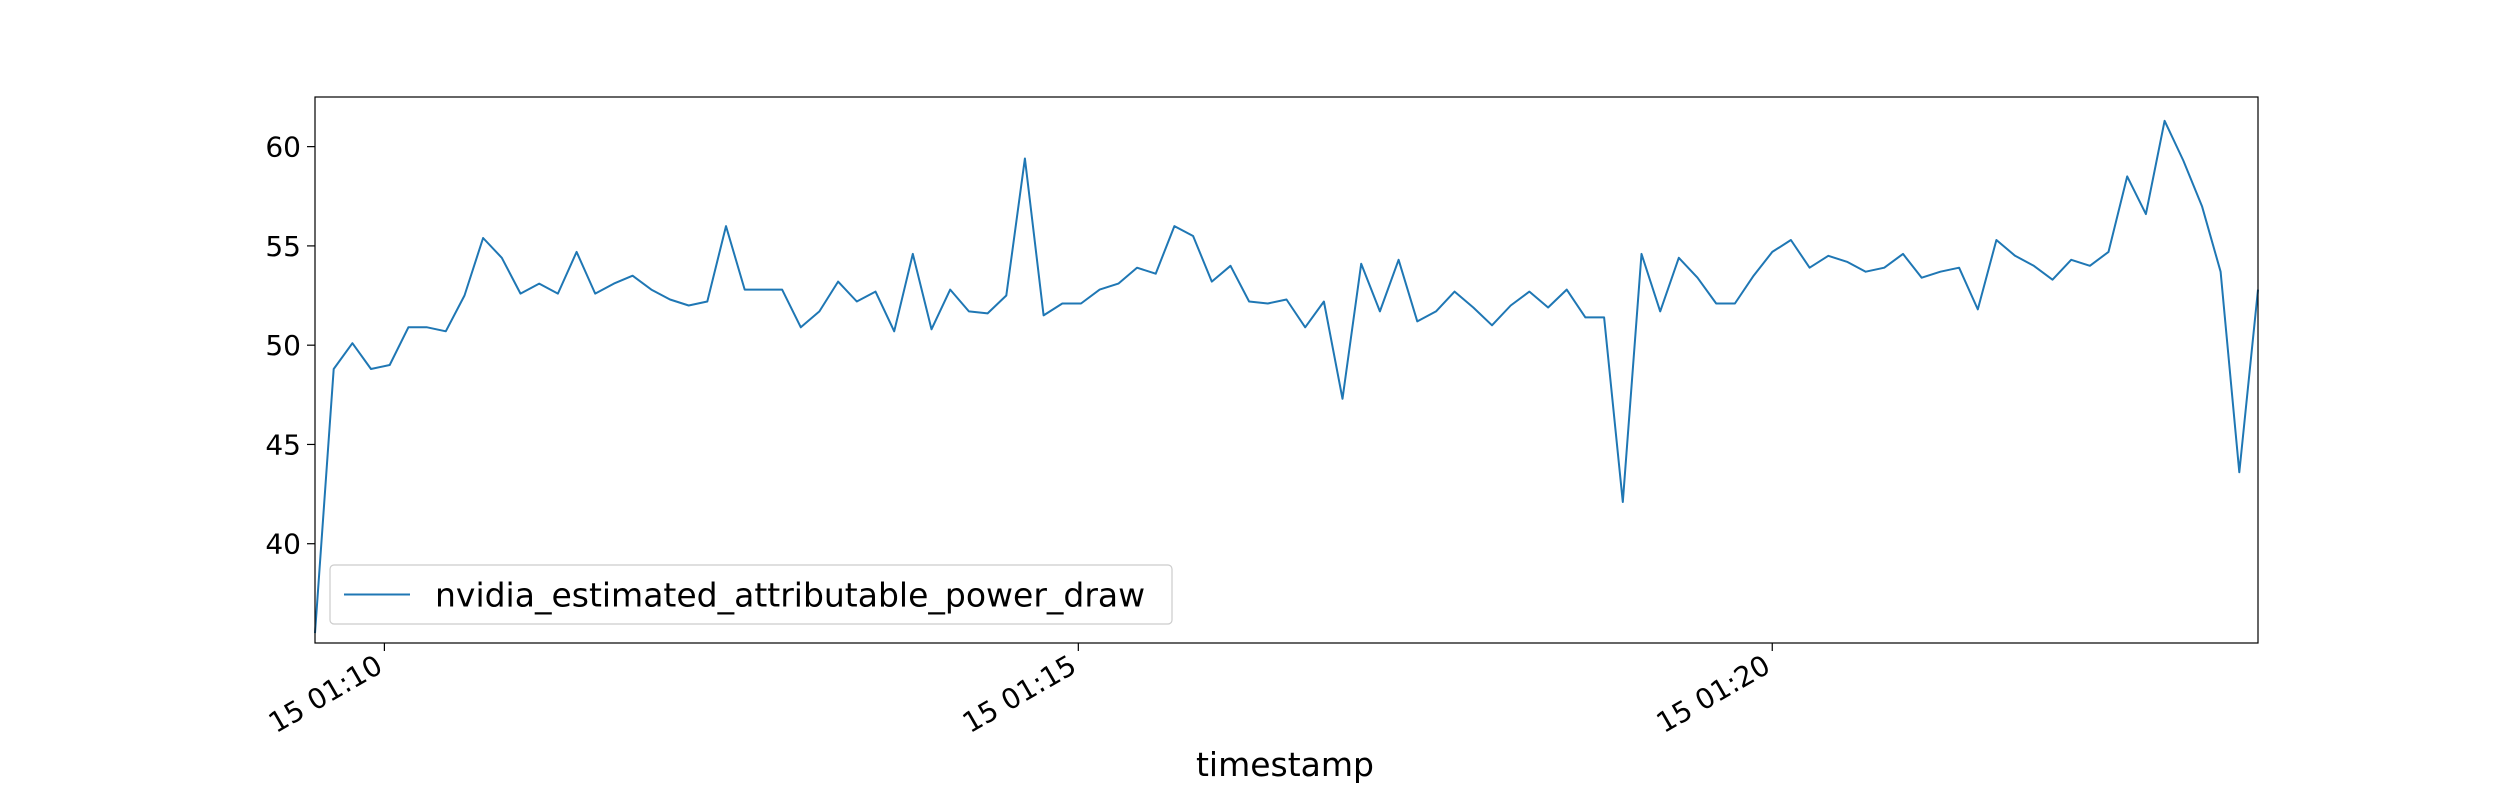 Image resolution: width=2500 pixels, height=800 pixels. What do you see at coordinates (283, 544) in the screenshot?
I see `y-tick-label: 40` at bounding box center [283, 544].